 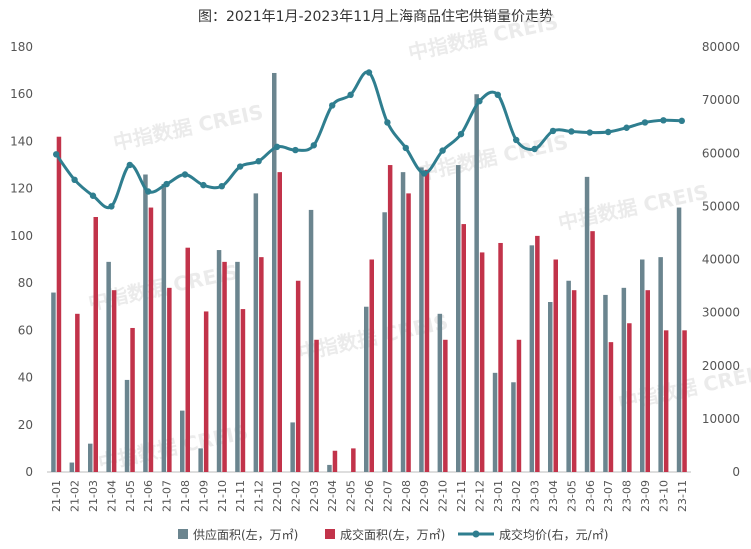 What do you see at coordinates (721, 313) in the screenshot?
I see `y-right-tick-label: 30000` at bounding box center [721, 313].